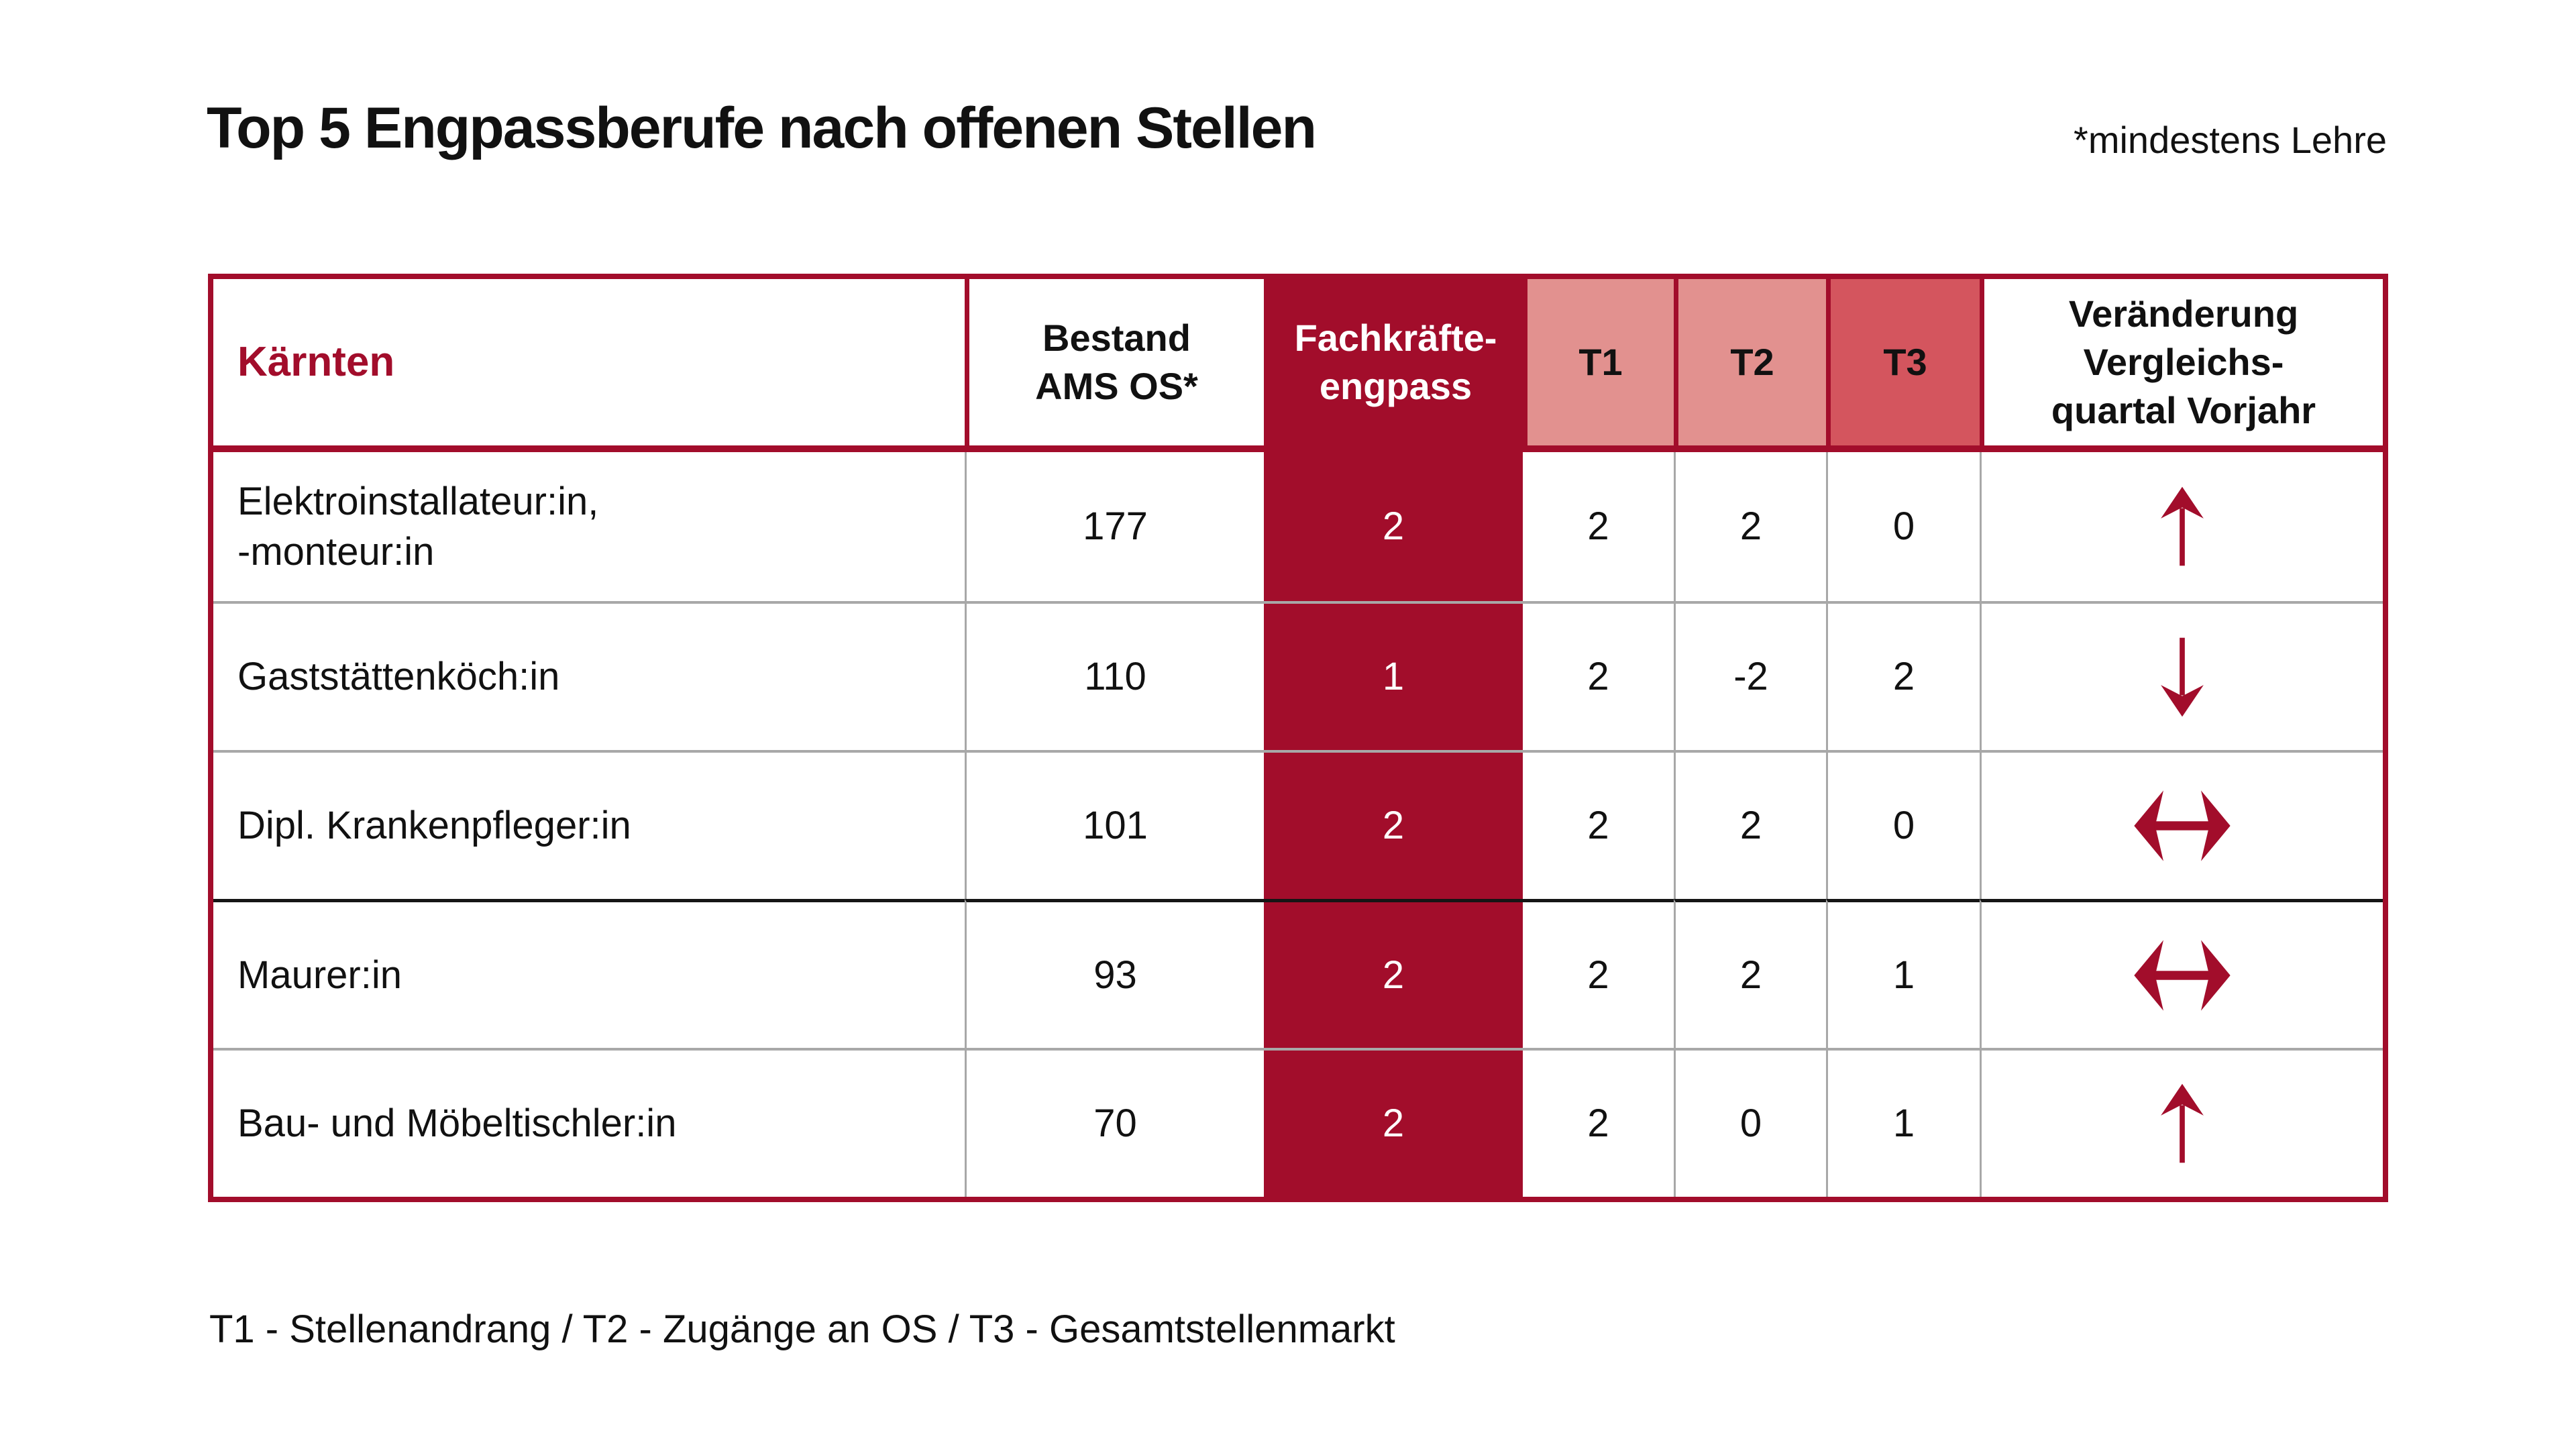 The height and width of the screenshot is (1449, 2576). I want to click on t2-value: 0, so click(1750, 1122).